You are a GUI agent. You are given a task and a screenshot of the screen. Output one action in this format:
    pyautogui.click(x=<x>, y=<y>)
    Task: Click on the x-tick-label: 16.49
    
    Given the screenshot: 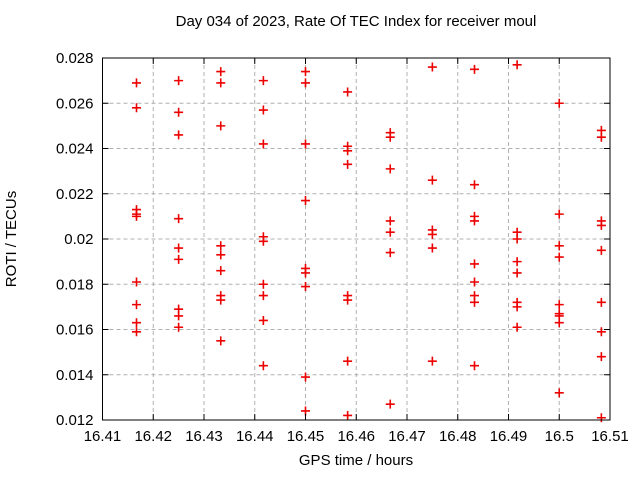 What is the action you would take?
    pyautogui.click(x=509, y=436)
    